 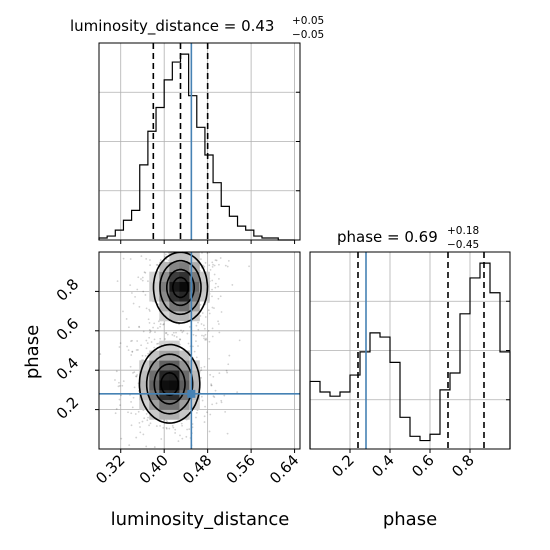 I want to click on joint-xtick-label: 0.56, so click(x=241, y=469).